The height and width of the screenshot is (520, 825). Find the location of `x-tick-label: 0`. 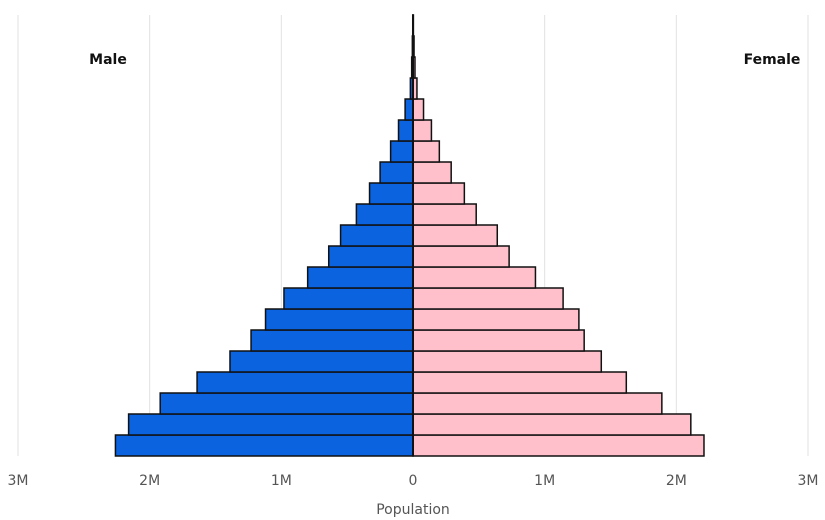

x-tick-label: 0 is located at coordinates (413, 481).